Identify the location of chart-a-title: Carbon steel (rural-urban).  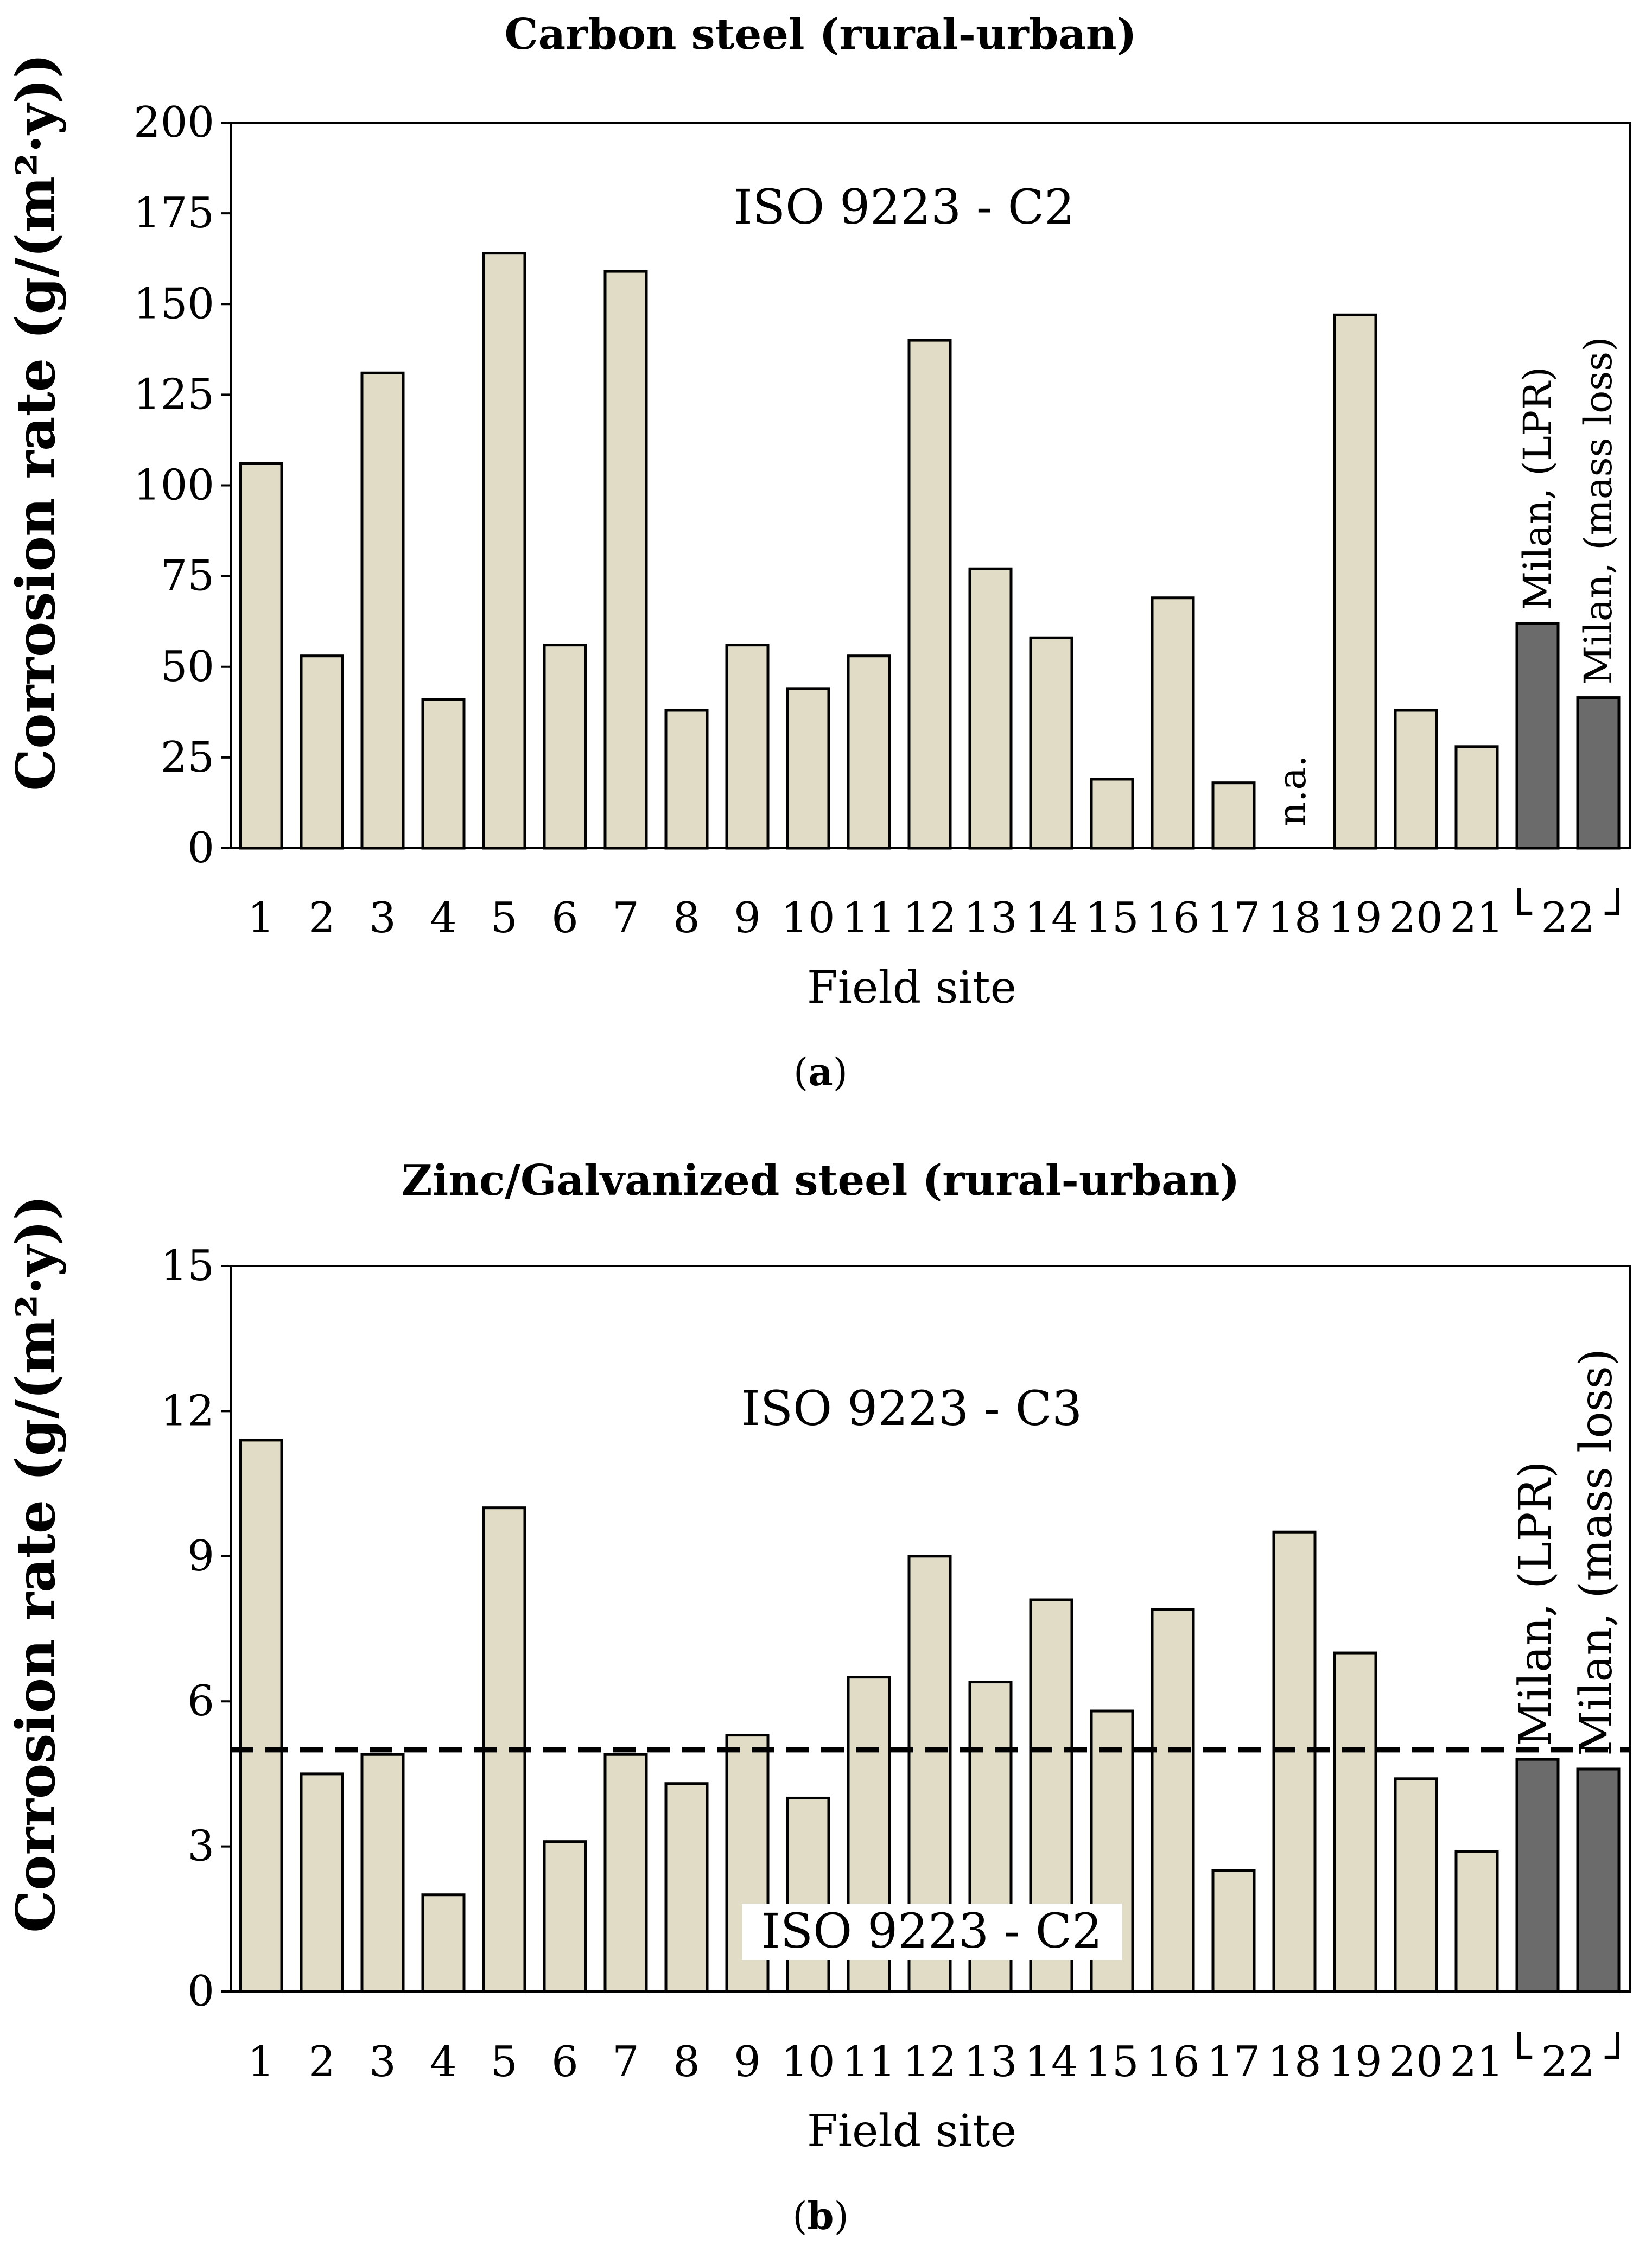
(821, 34).